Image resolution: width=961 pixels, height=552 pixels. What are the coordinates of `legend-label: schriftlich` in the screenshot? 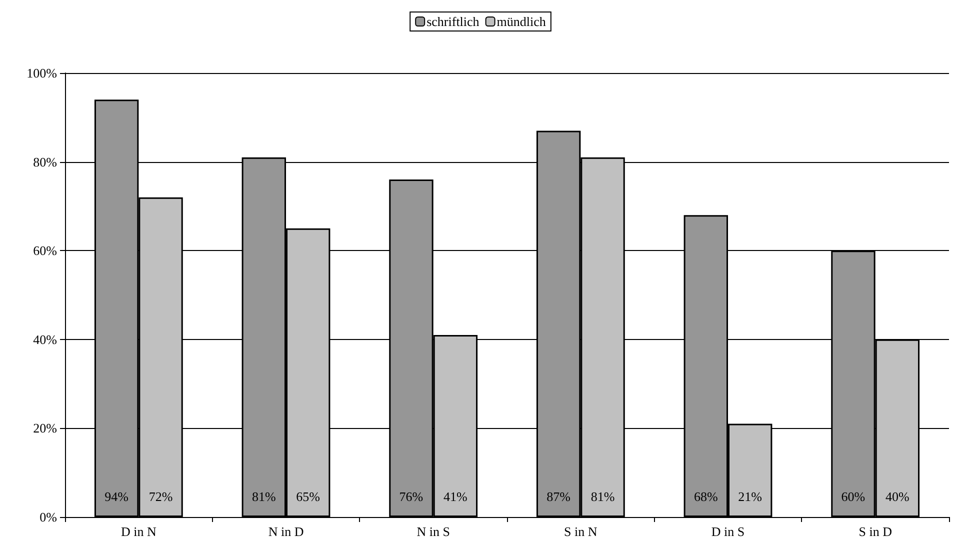 It's located at (453, 21).